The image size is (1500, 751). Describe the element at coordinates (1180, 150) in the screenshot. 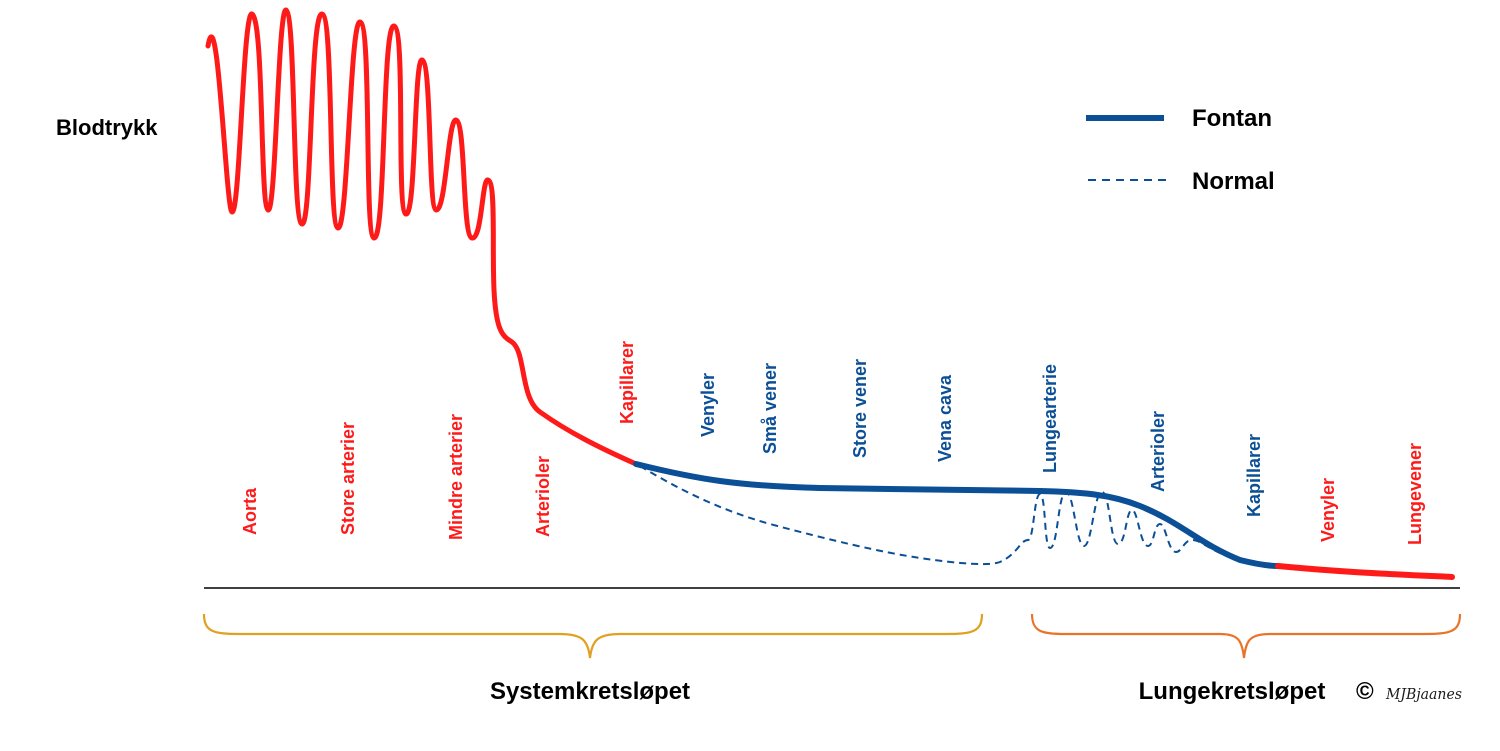

I see `legend: Fontan Normal` at that location.